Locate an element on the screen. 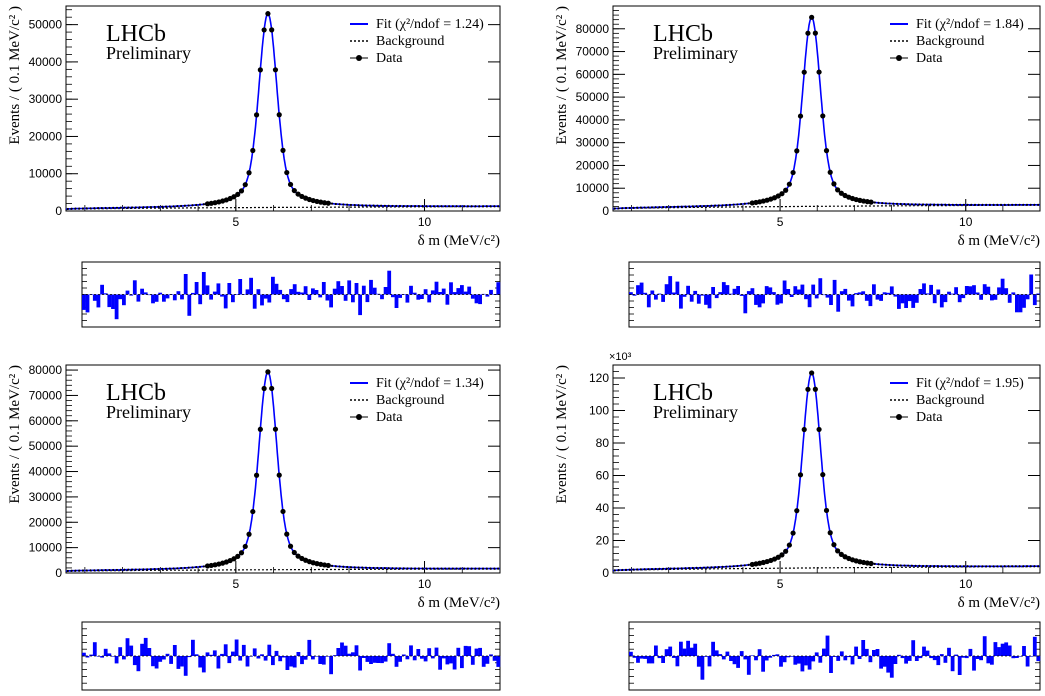 The height and width of the screenshot is (696, 1045). y-tick-label: 20000 is located at coordinates (46, 136).